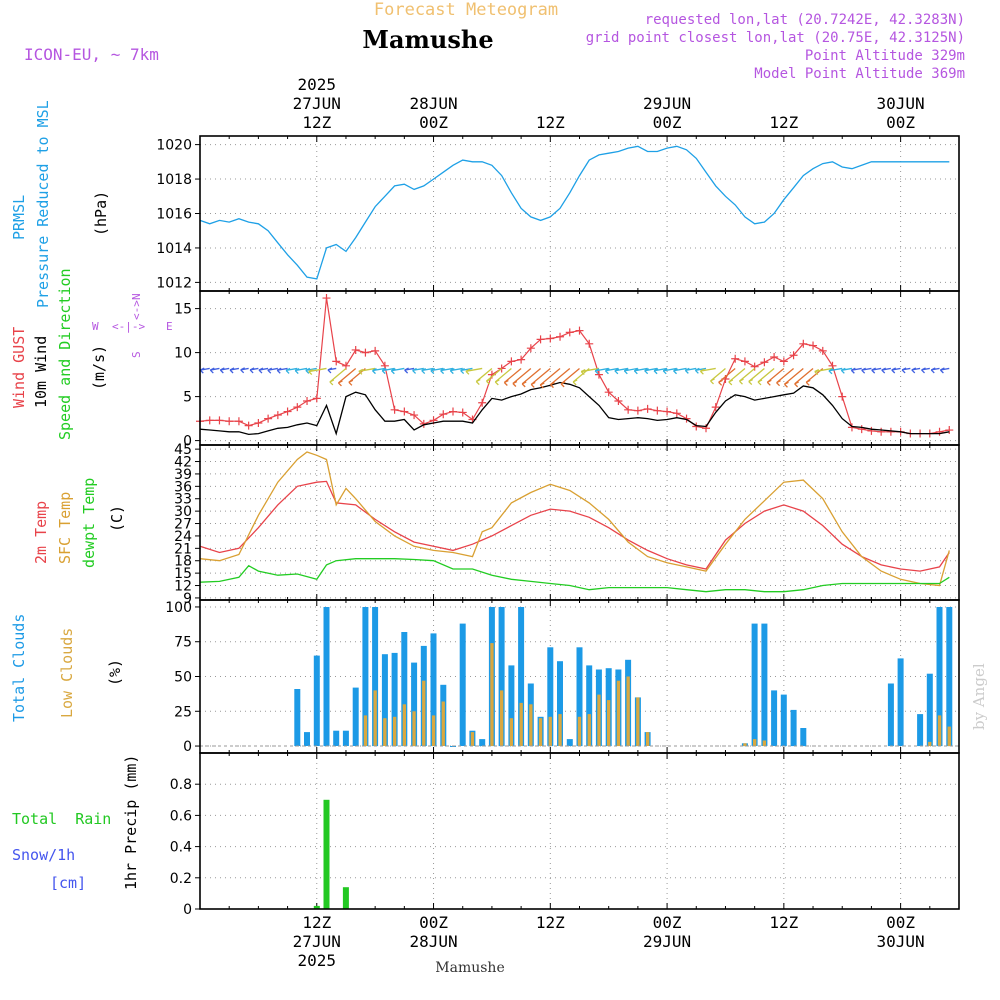 The height and width of the screenshot is (1000, 1000). Describe the element at coordinates (19, 367) in the screenshot. I see `wind-label-1: Wind GUST` at that location.